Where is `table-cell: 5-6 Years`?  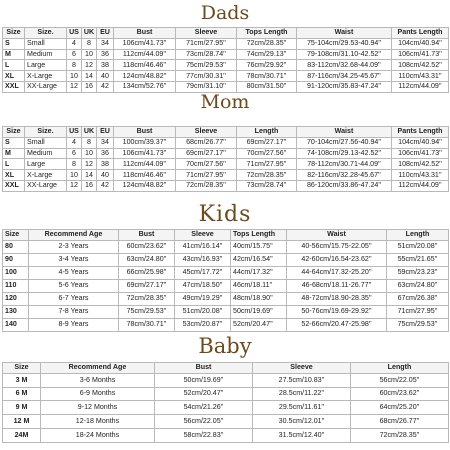 table-cell: 5-6 Years is located at coordinates (73, 285).